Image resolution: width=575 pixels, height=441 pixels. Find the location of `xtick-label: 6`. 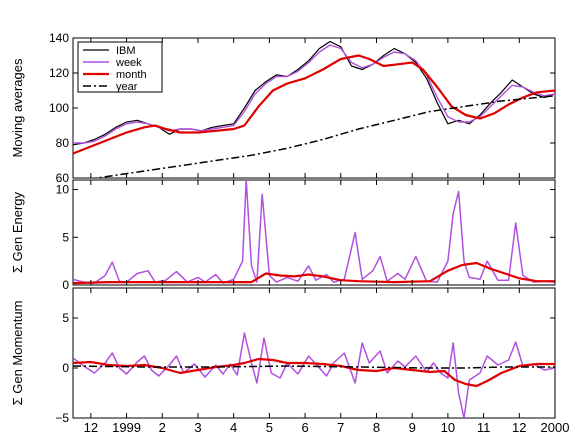

xtick-label: 6 is located at coordinates (304, 427).